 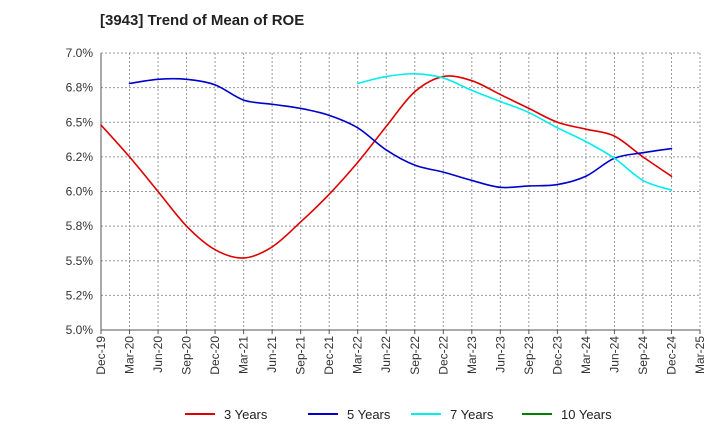 I want to click on x-tick-label: Dec-21, so click(x=329, y=355).